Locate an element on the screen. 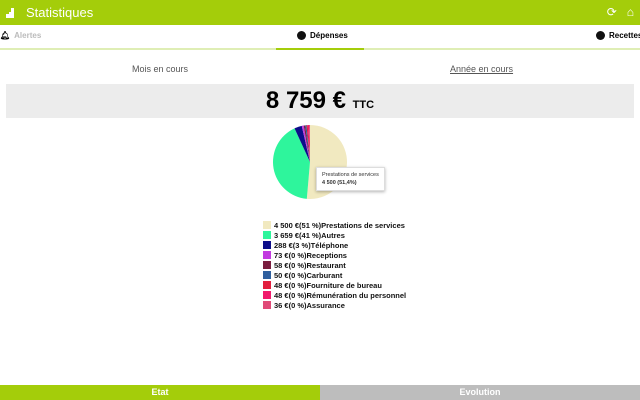 Image resolution: width=640 pixels, height=400 pixels. legend-item: 73 €(0 %)Receptions is located at coordinates (334, 255).